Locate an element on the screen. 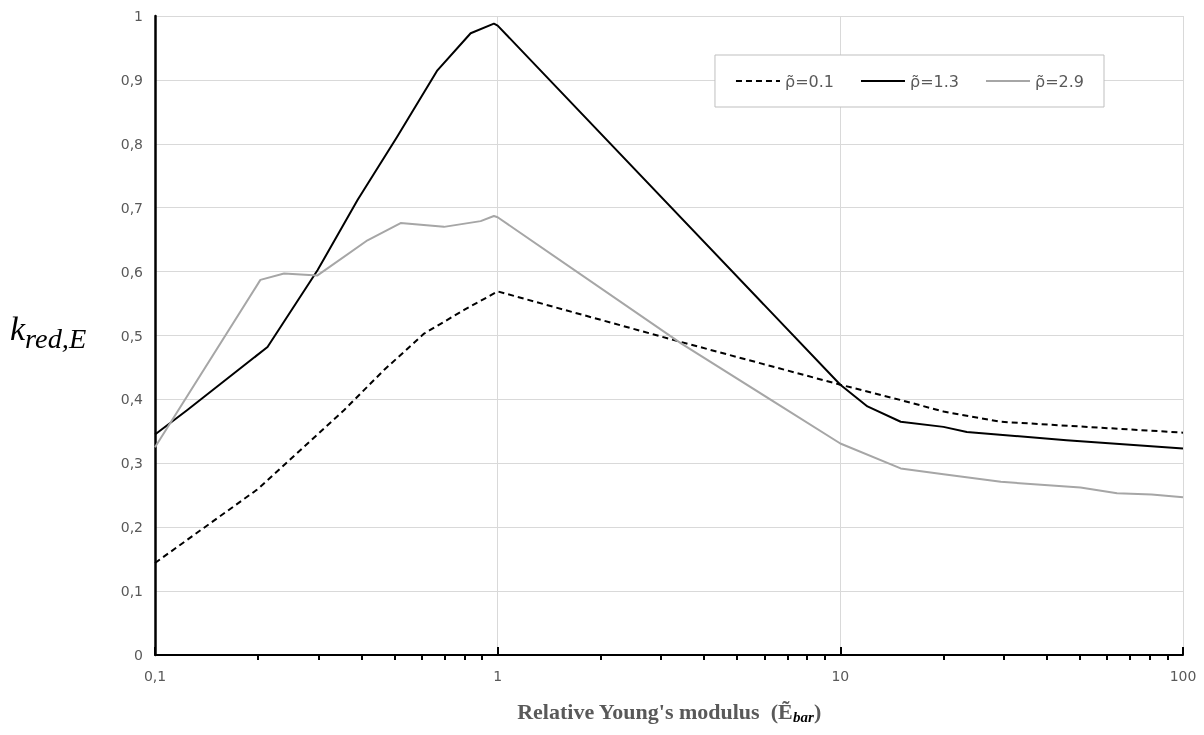  y-tick-label: 0,5 is located at coordinates (131, 335).